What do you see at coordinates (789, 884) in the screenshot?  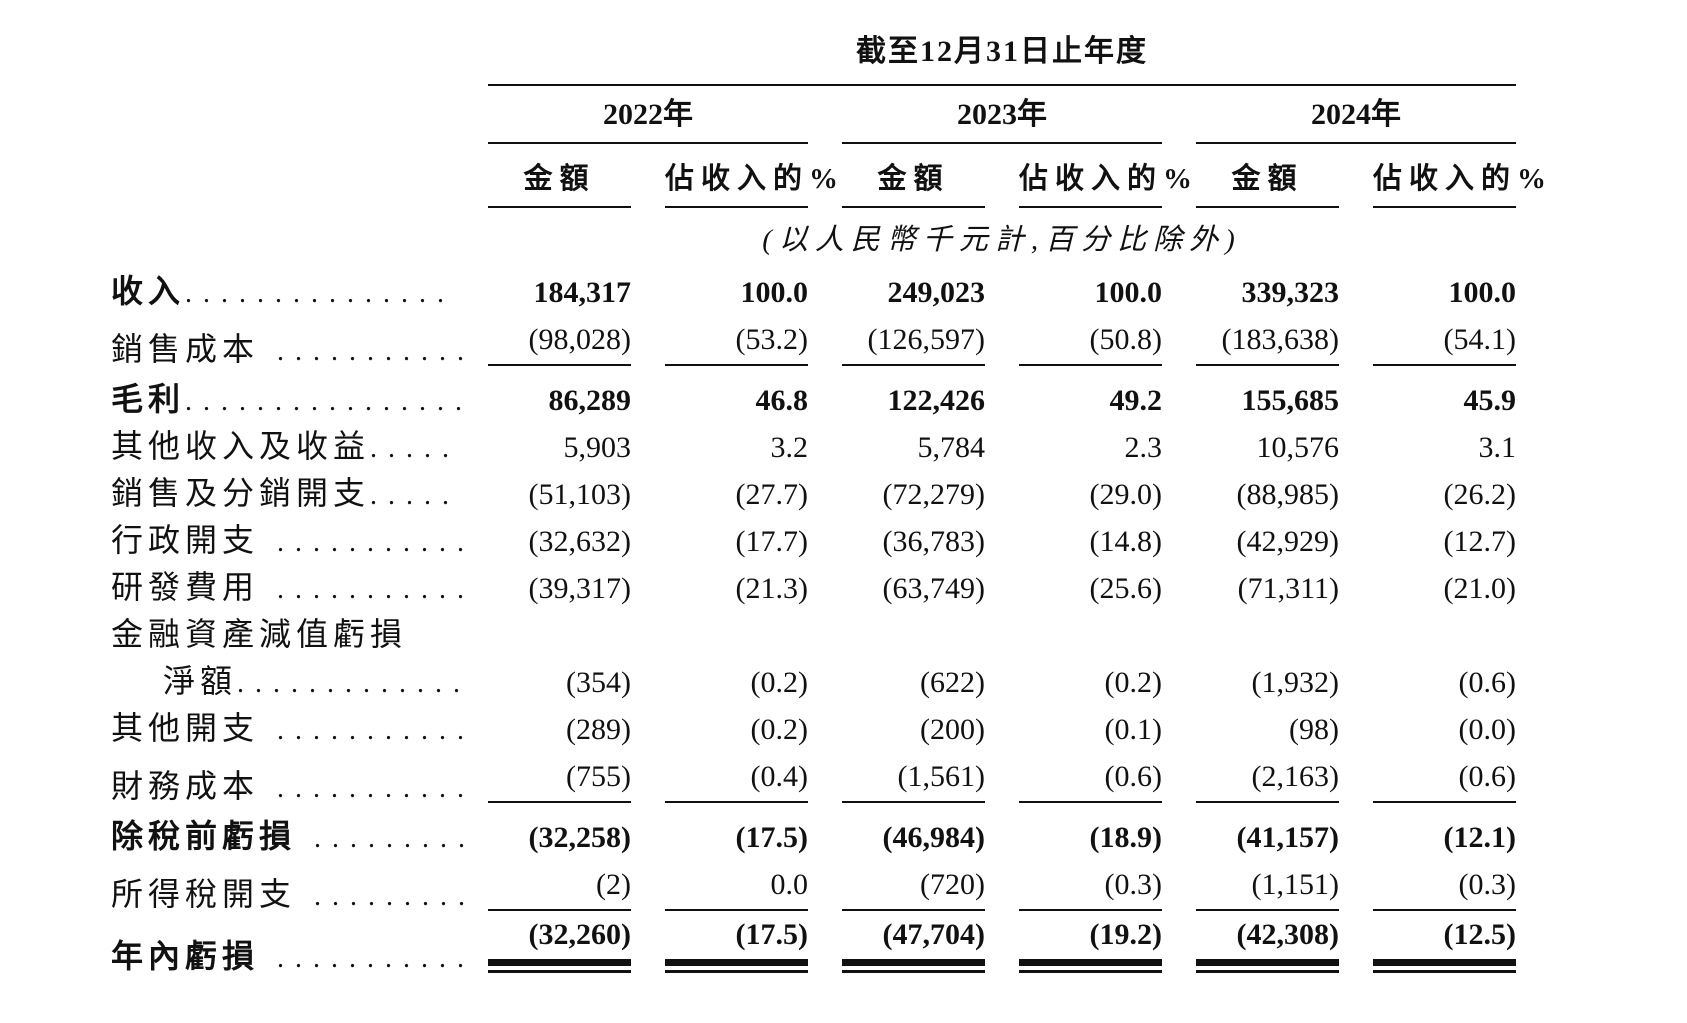 I see `pct-2022: 0.0` at bounding box center [789, 884].